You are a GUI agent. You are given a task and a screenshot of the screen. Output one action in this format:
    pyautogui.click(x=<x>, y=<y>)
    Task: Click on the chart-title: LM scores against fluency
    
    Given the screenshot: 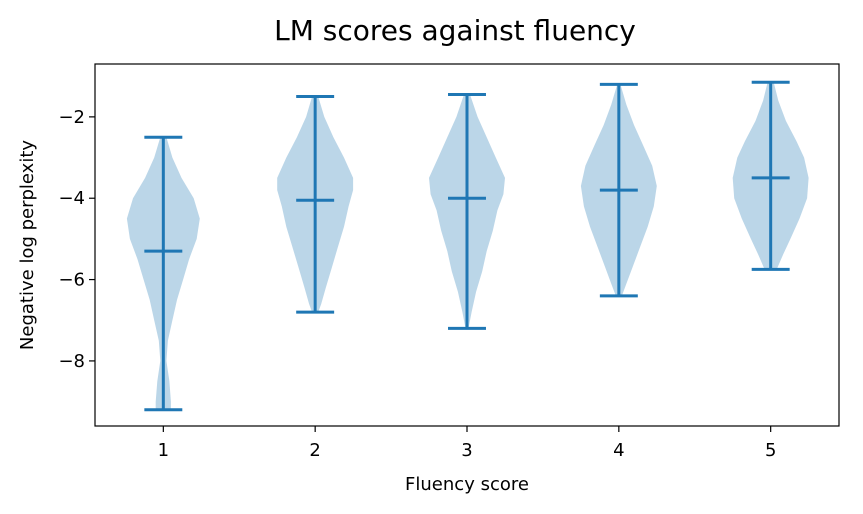 What is the action you would take?
    pyautogui.click(x=455, y=30)
    